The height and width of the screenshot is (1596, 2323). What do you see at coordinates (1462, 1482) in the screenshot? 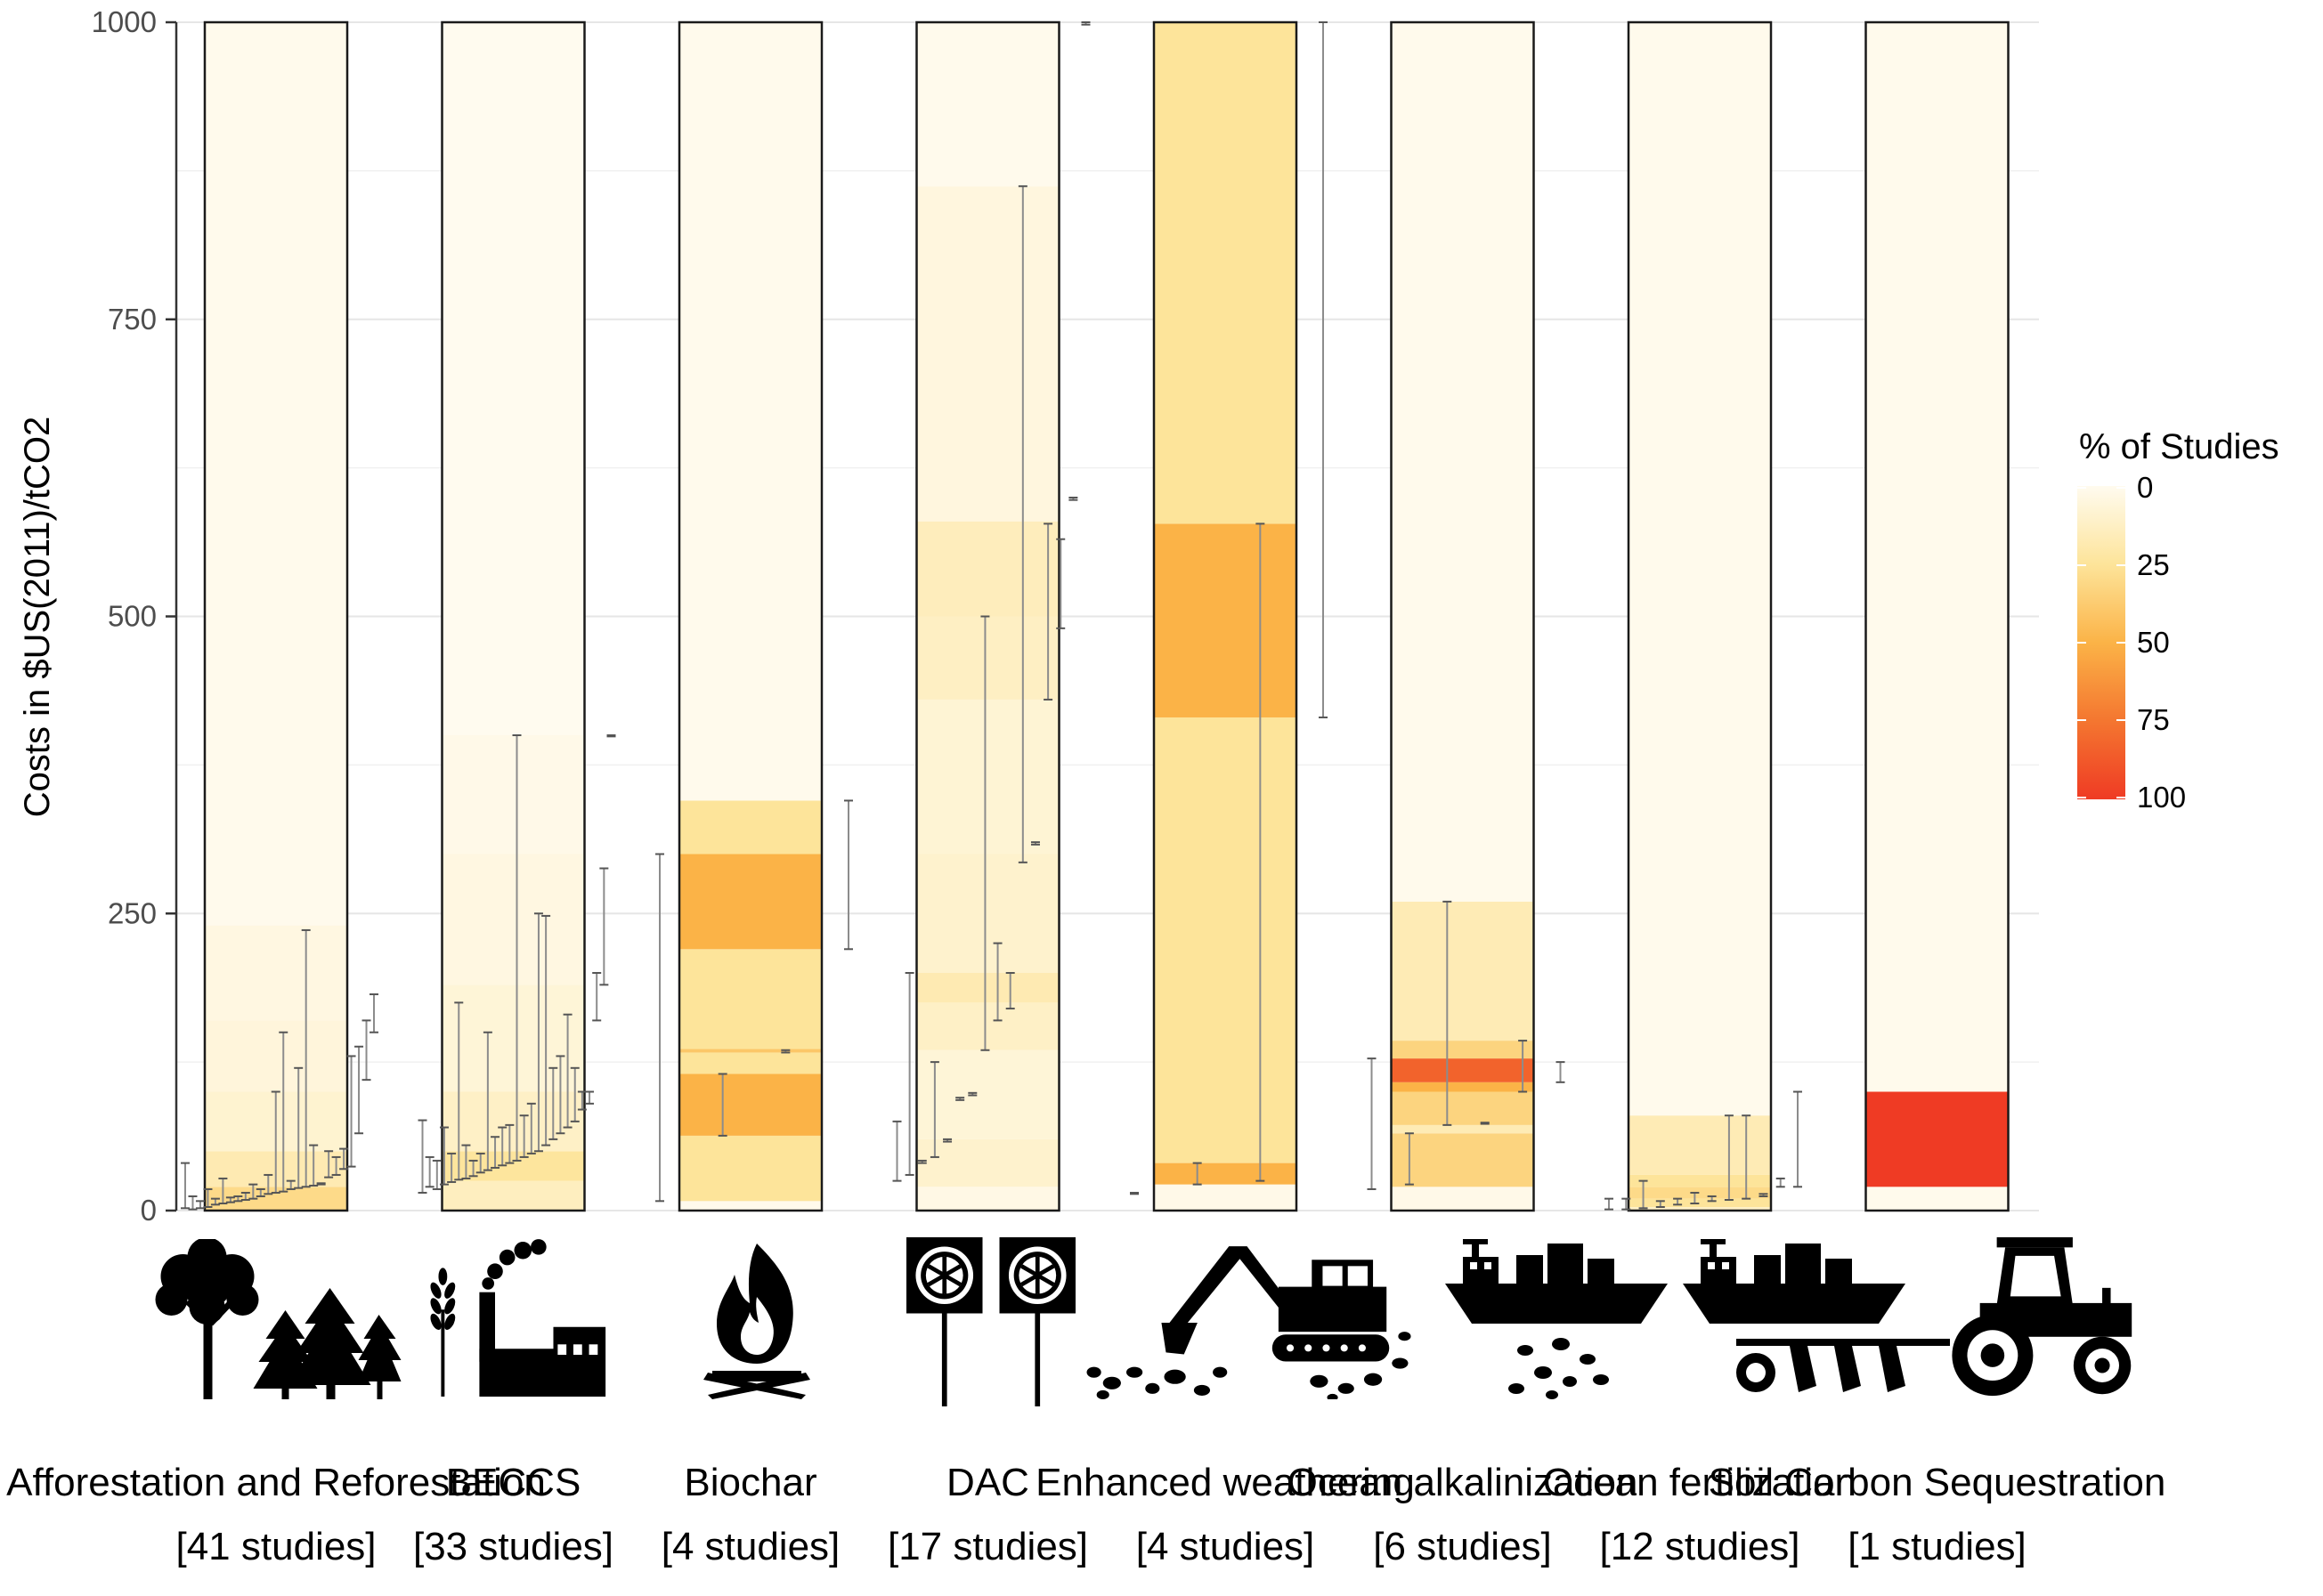
I see `category-name-5: Ocean alkalinization` at bounding box center [1462, 1482].